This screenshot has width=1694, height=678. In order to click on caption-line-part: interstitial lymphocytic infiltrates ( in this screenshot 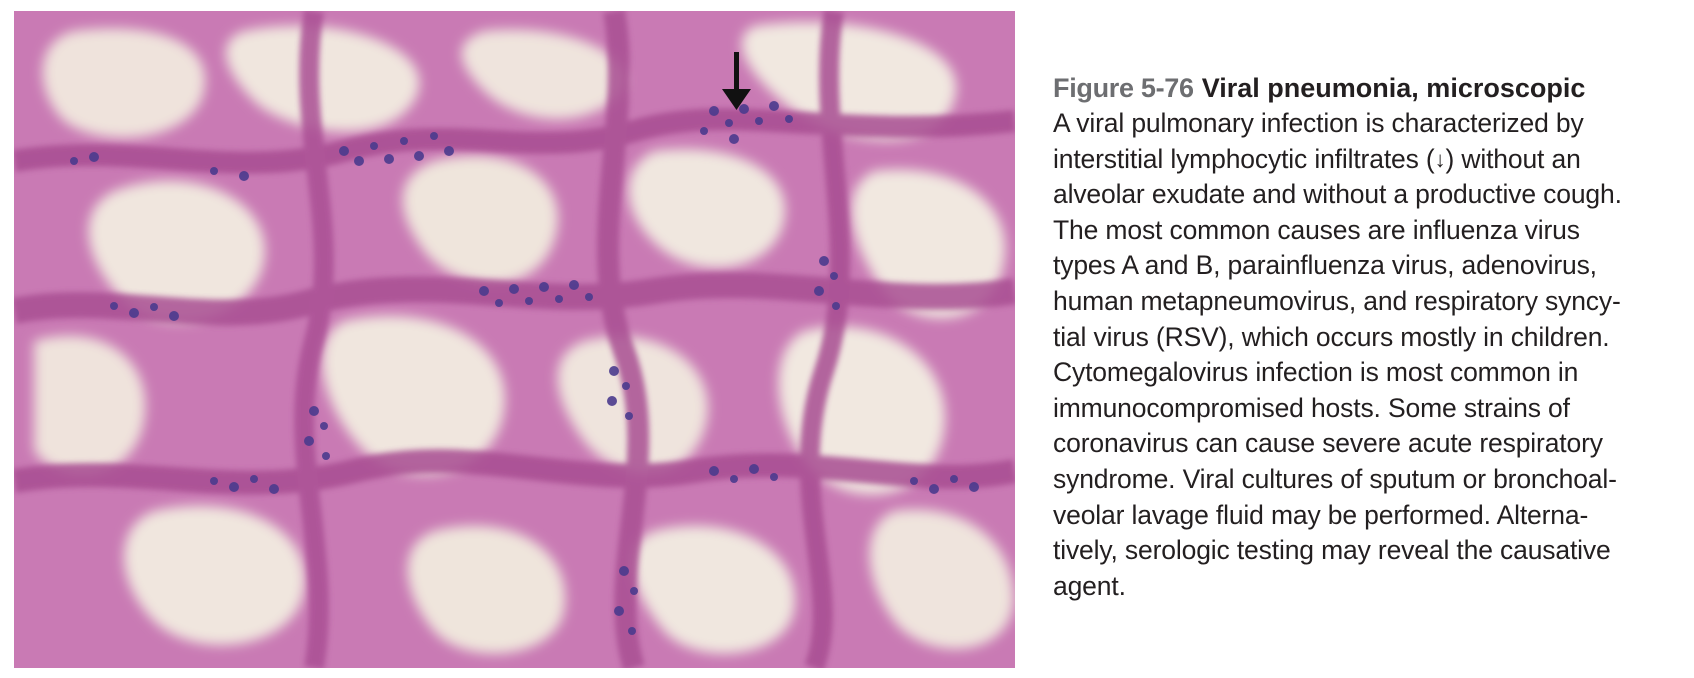, I will do `click(1244, 158)`.